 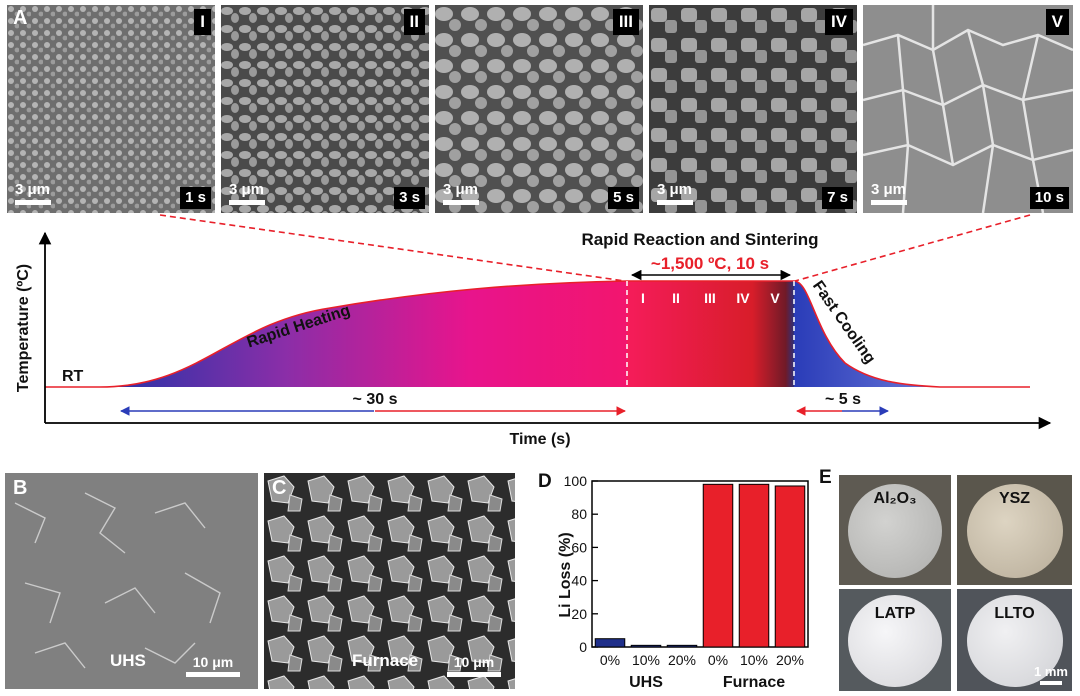 What do you see at coordinates (754, 682) in the screenshot?
I see `group-label: Furnace` at bounding box center [754, 682].